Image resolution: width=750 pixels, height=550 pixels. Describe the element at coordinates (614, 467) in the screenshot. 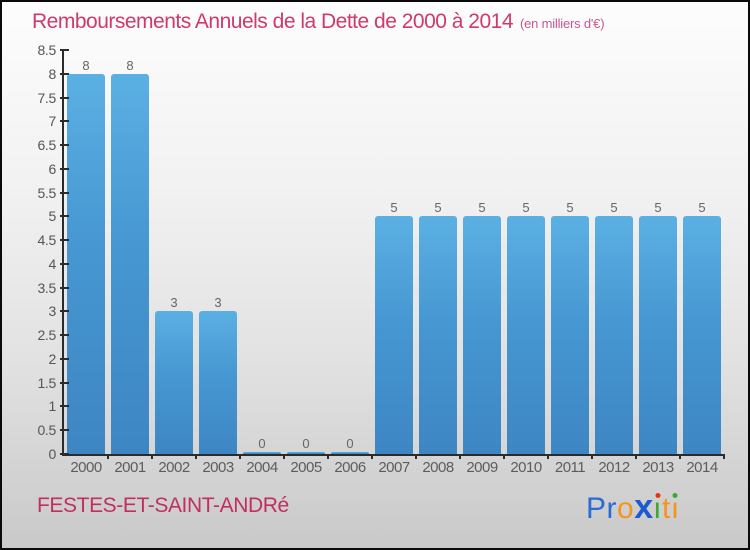

I see `x-axis-label: 2012` at that location.